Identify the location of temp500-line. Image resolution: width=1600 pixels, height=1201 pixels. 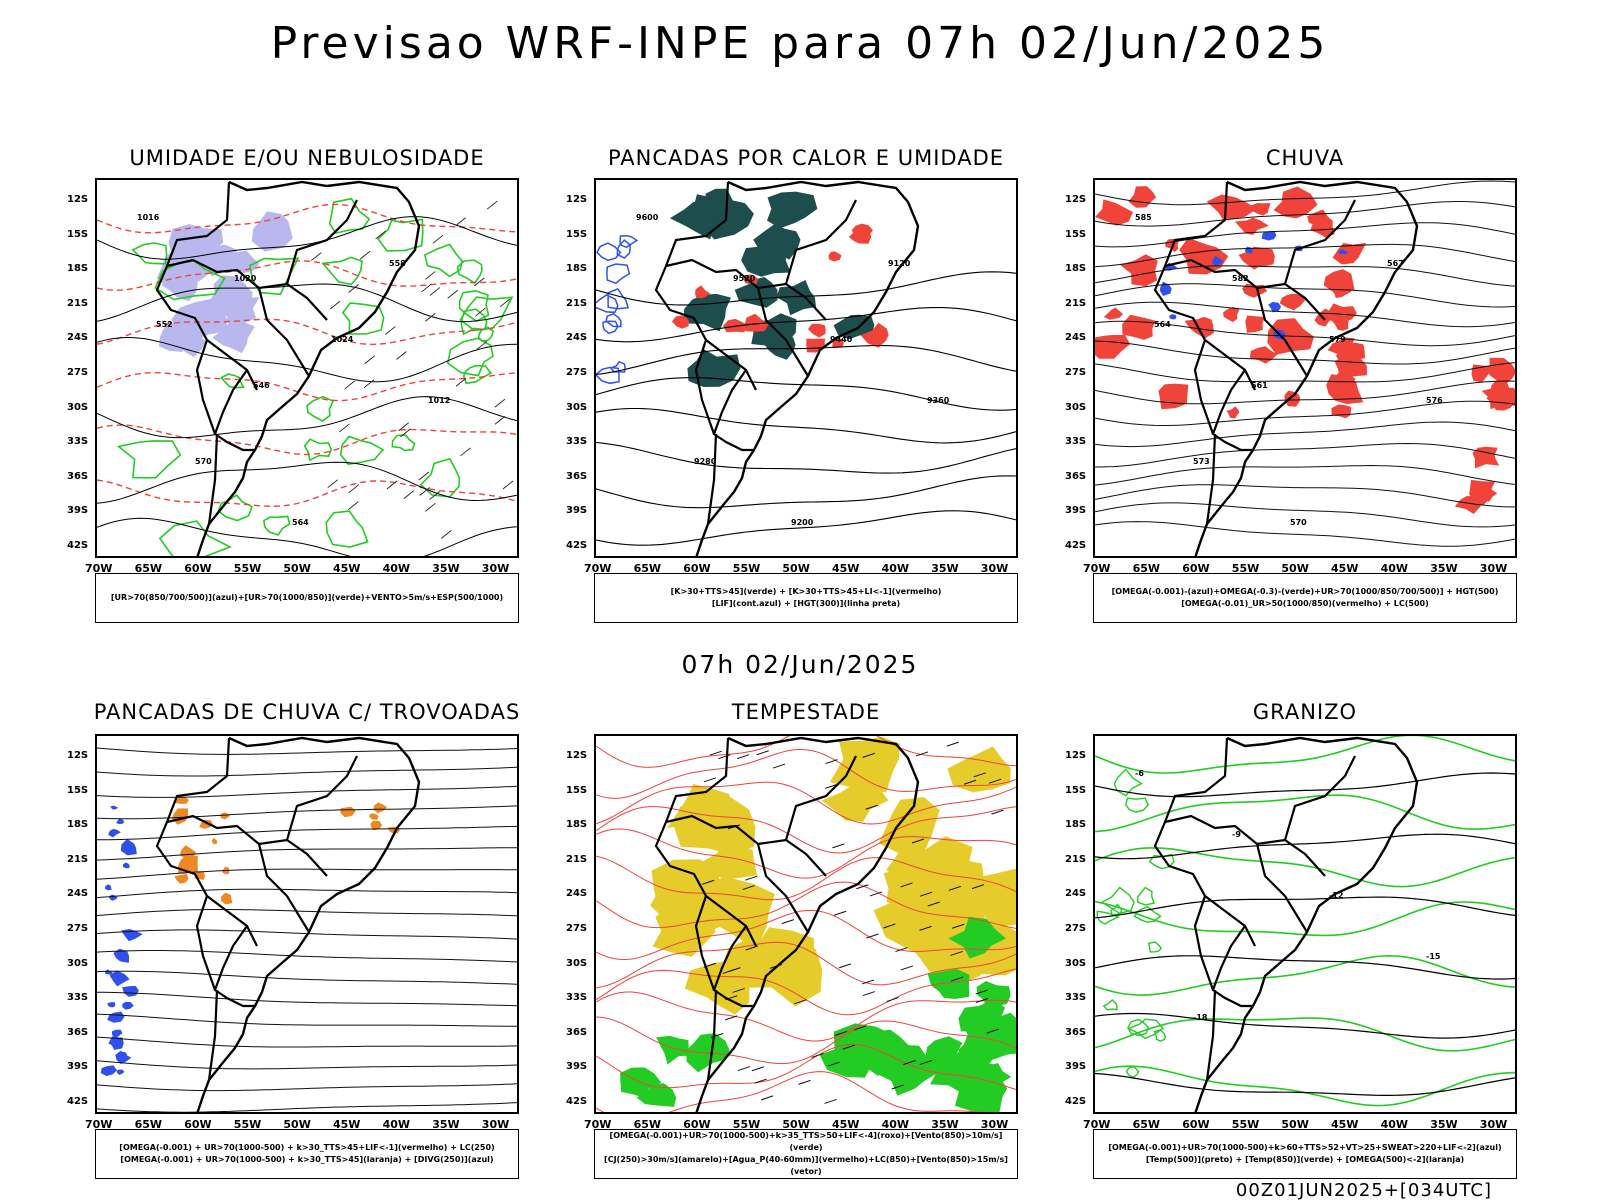
(1305, 1025).